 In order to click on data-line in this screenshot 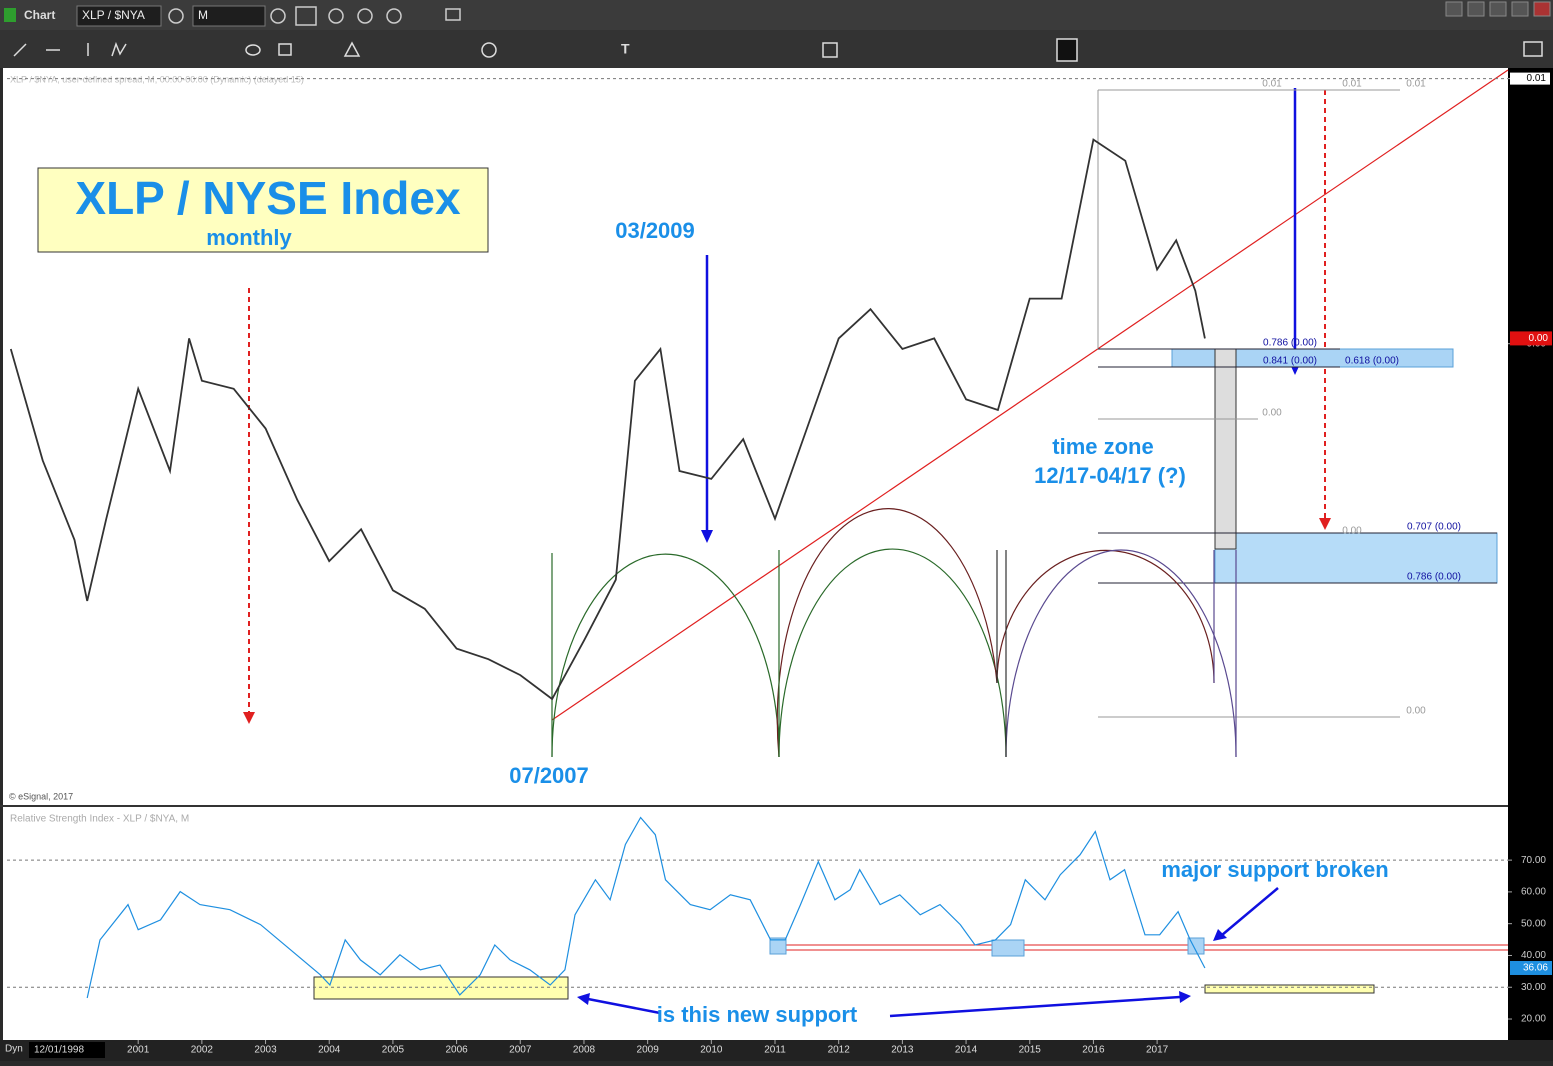, I will do `click(646, 907)`.